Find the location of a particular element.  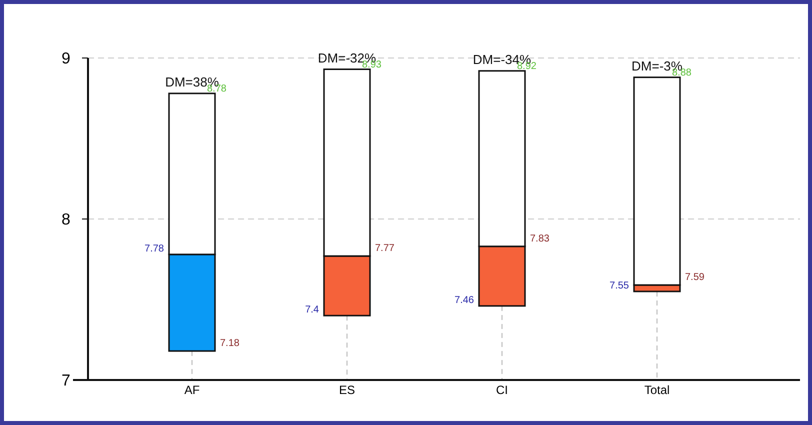

annotation: 7.83 is located at coordinates (540, 238).